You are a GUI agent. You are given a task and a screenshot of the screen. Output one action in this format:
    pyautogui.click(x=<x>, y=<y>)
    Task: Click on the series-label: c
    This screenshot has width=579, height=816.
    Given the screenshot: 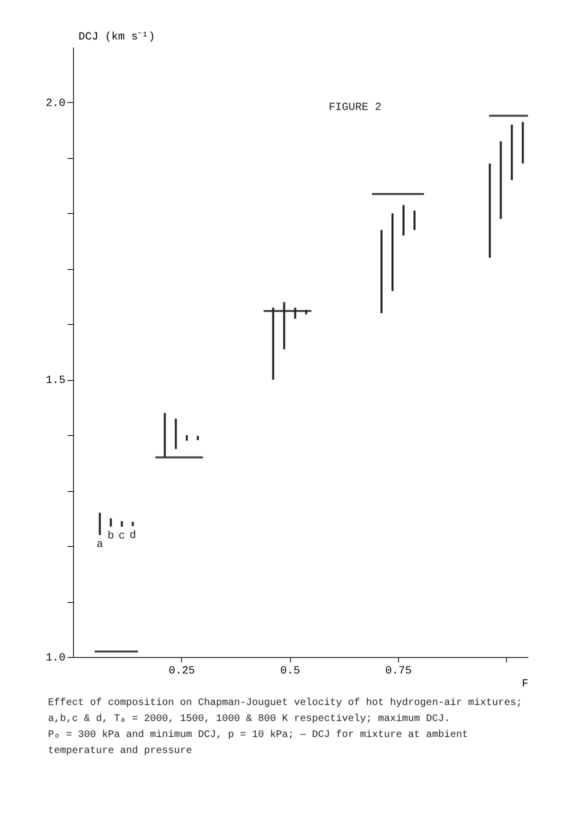 What is the action you would take?
    pyautogui.click(x=122, y=536)
    